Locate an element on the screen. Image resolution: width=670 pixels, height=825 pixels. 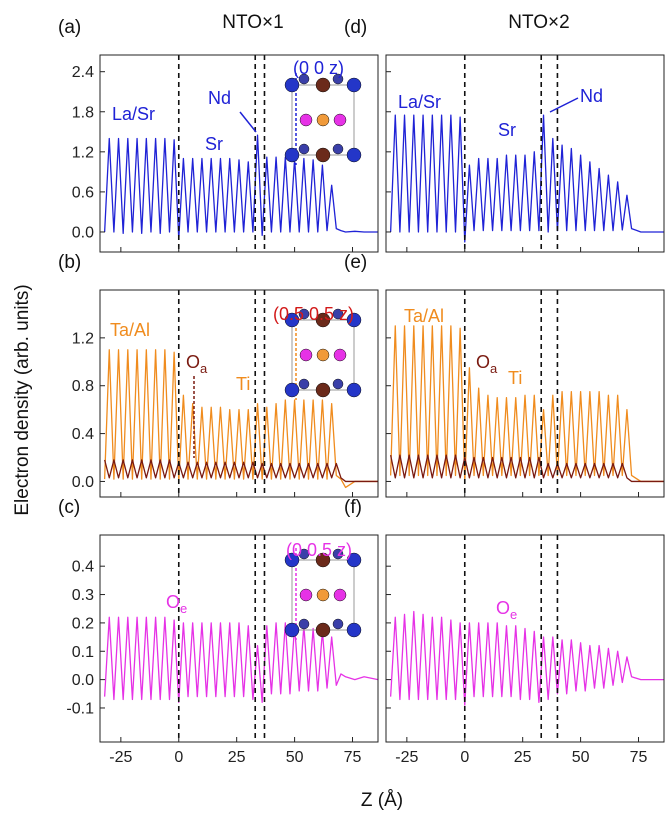
panel-label: (b) is located at coordinates (69, 262).